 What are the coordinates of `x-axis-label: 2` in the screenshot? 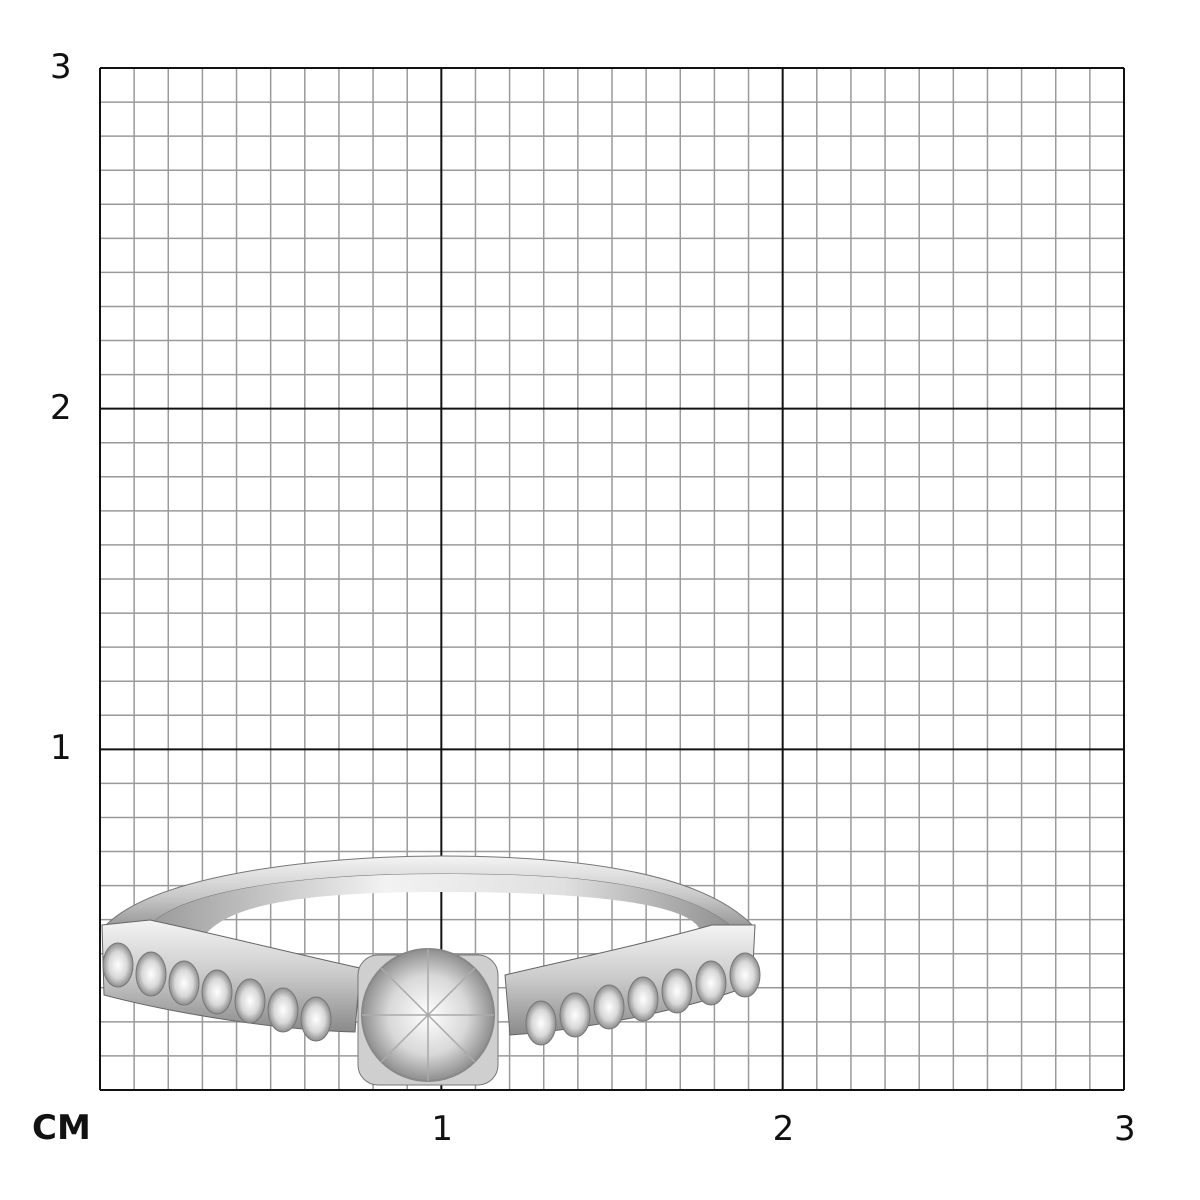 It's located at (783, 1129).